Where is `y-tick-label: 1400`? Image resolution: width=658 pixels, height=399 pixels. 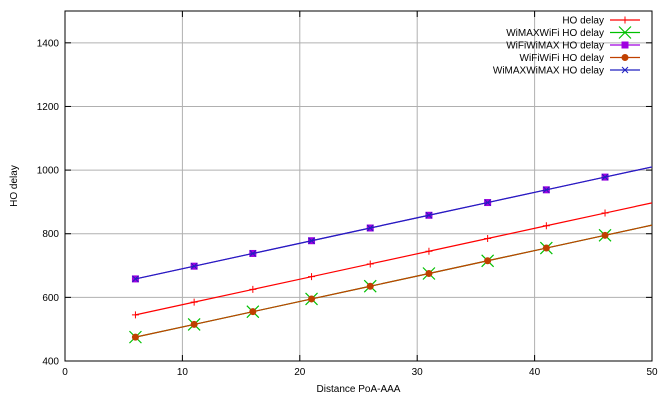 y-tick-label: 1400 is located at coordinates (48, 43).